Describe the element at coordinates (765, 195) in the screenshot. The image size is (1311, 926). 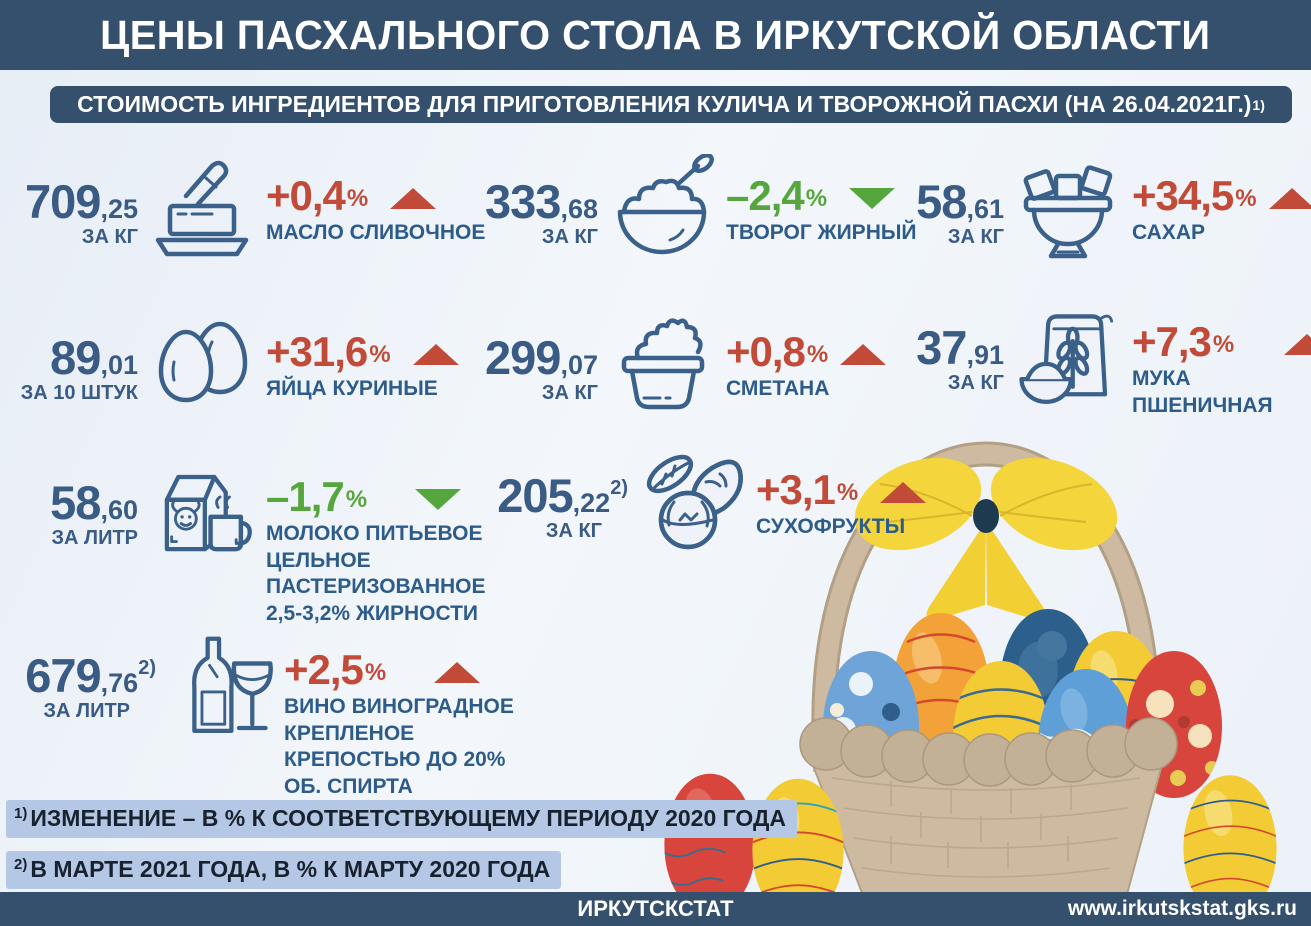
I see `change-value: –2,4` at that location.